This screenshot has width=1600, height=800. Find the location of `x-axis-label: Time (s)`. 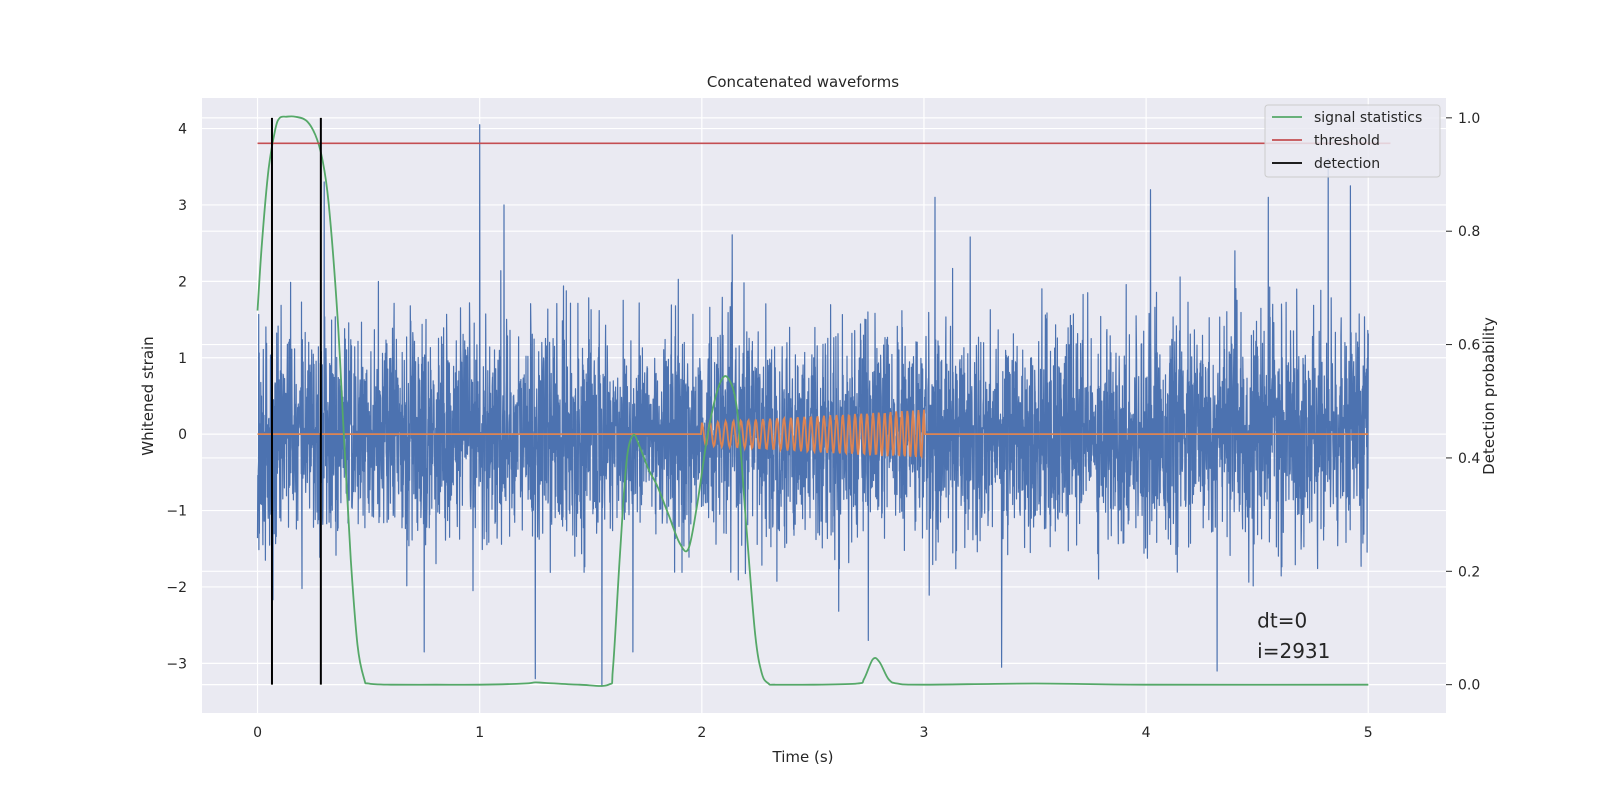

x-axis-label: Time (s) is located at coordinates (803, 757).